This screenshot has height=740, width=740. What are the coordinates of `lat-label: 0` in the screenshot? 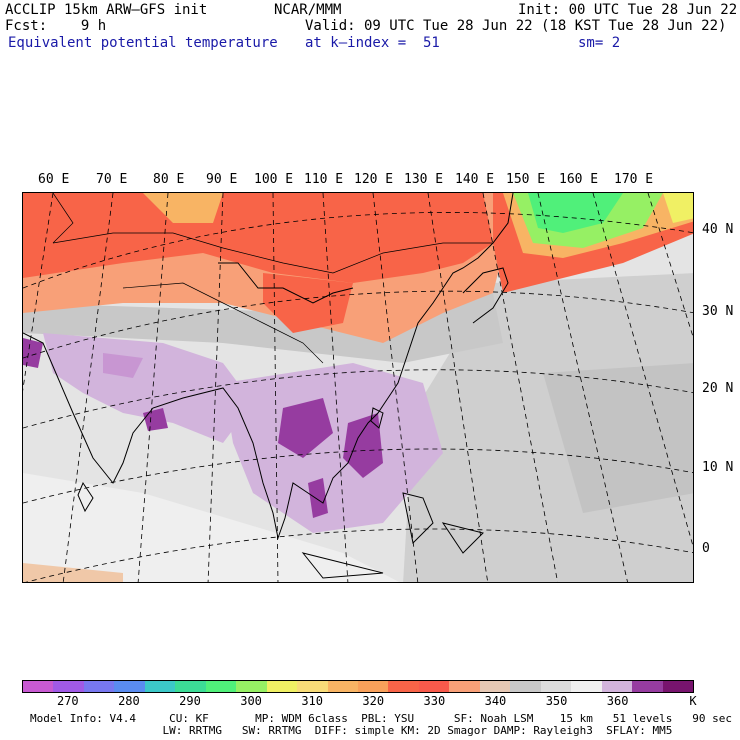 It's located at (706, 548).